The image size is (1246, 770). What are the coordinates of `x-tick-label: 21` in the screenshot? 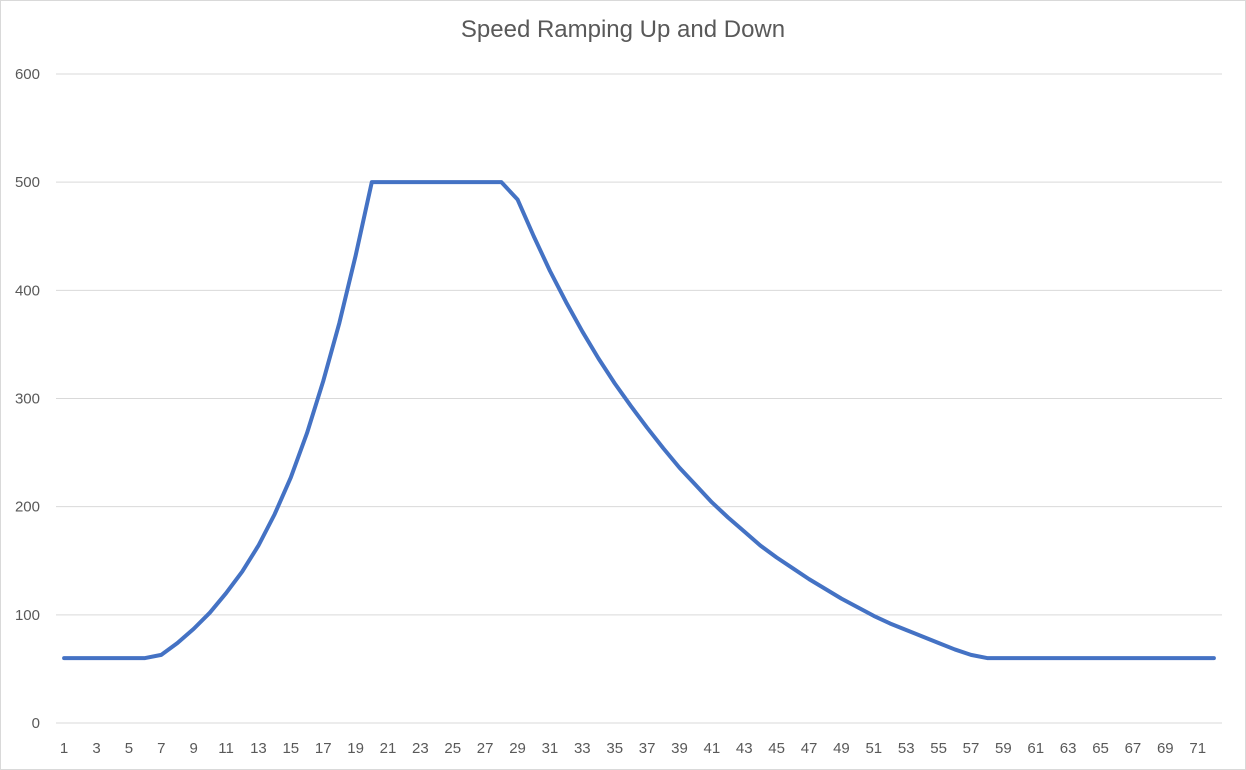 It's located at (388, 748).